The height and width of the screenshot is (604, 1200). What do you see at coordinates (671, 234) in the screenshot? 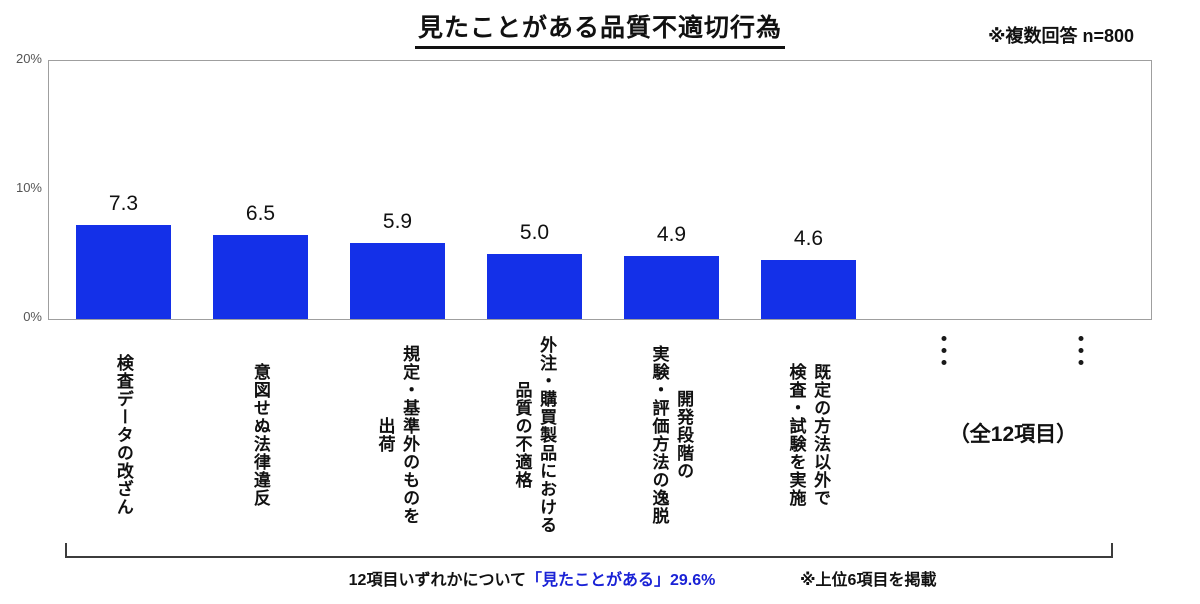
I see `bar-value-label: 4.9` at bounding box center [671, 234].